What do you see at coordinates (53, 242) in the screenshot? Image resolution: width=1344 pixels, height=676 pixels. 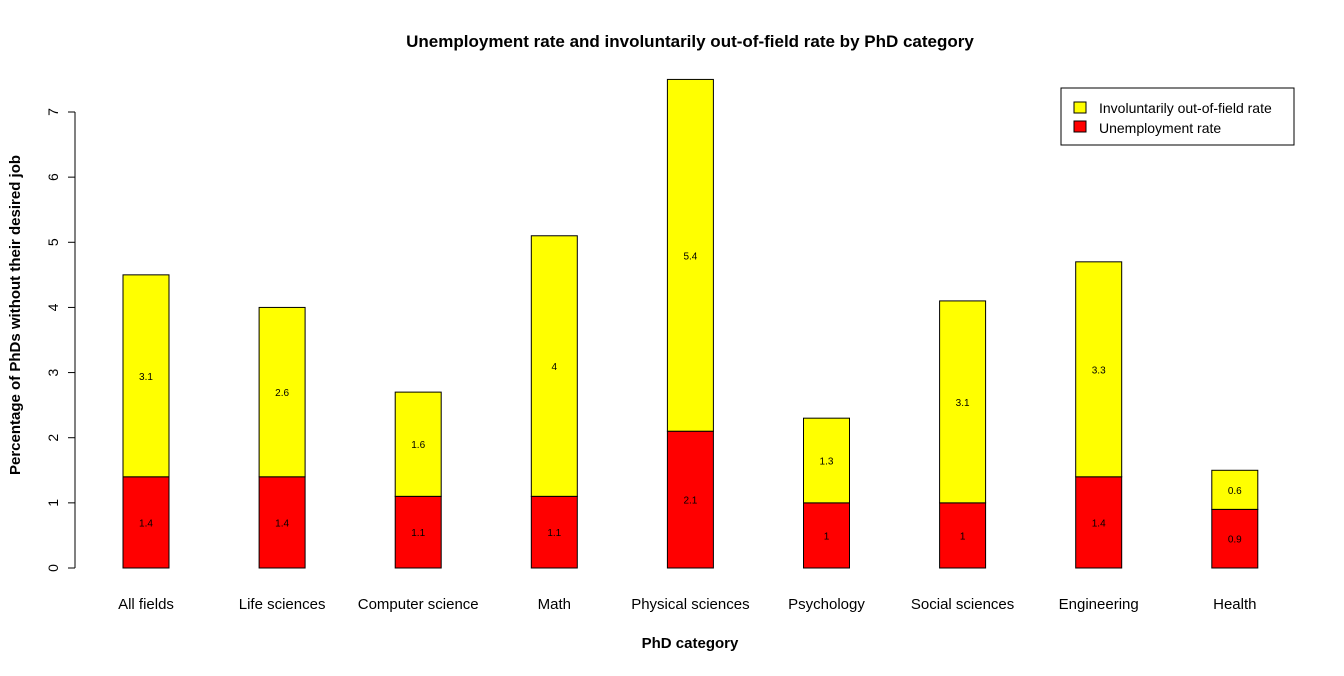 I see `y-tick-label: 5` at bounding box center [53, 242].